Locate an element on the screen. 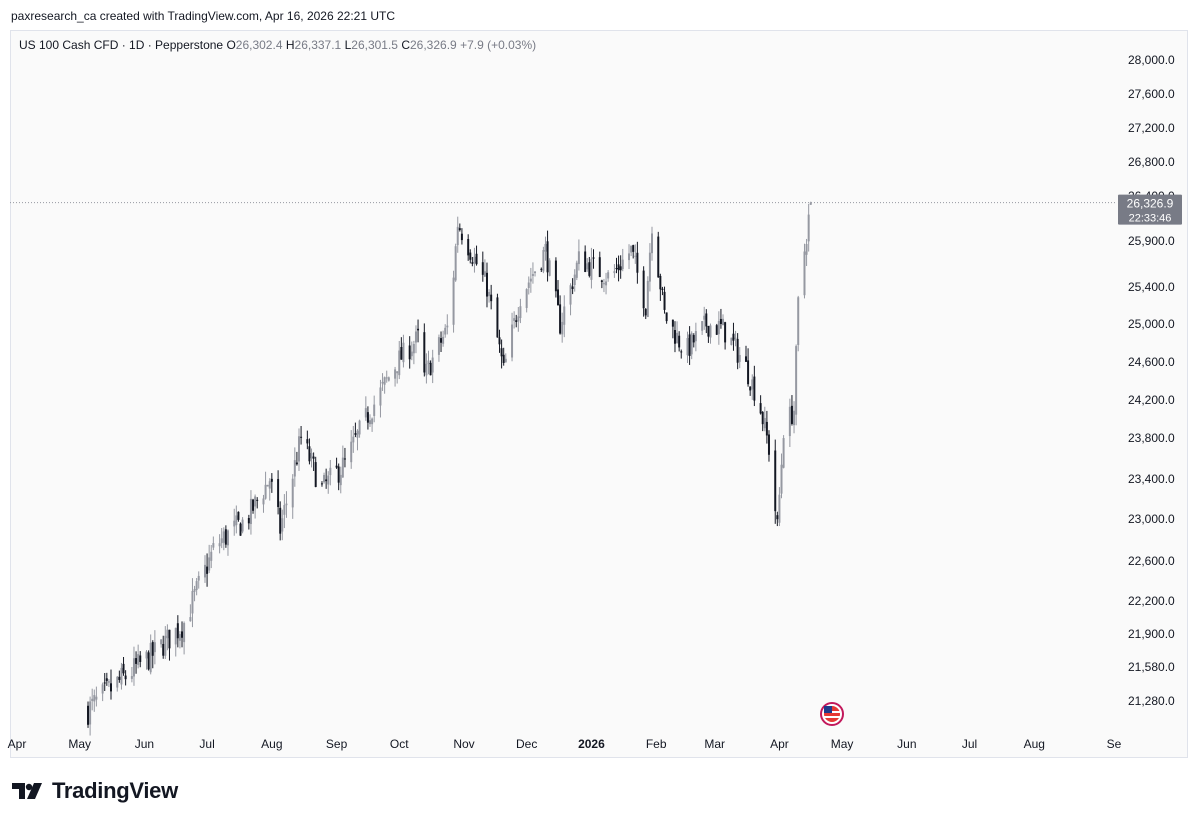  low-value: 26,301.5 is located at coordinates (374, 45).